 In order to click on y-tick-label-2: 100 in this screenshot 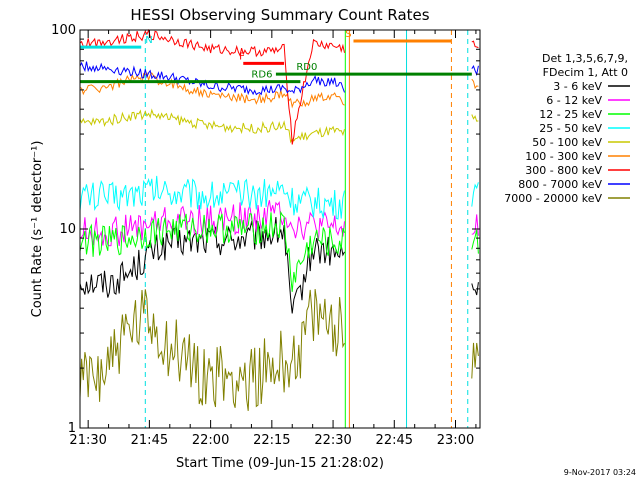, I will do `click(63, 30)`.